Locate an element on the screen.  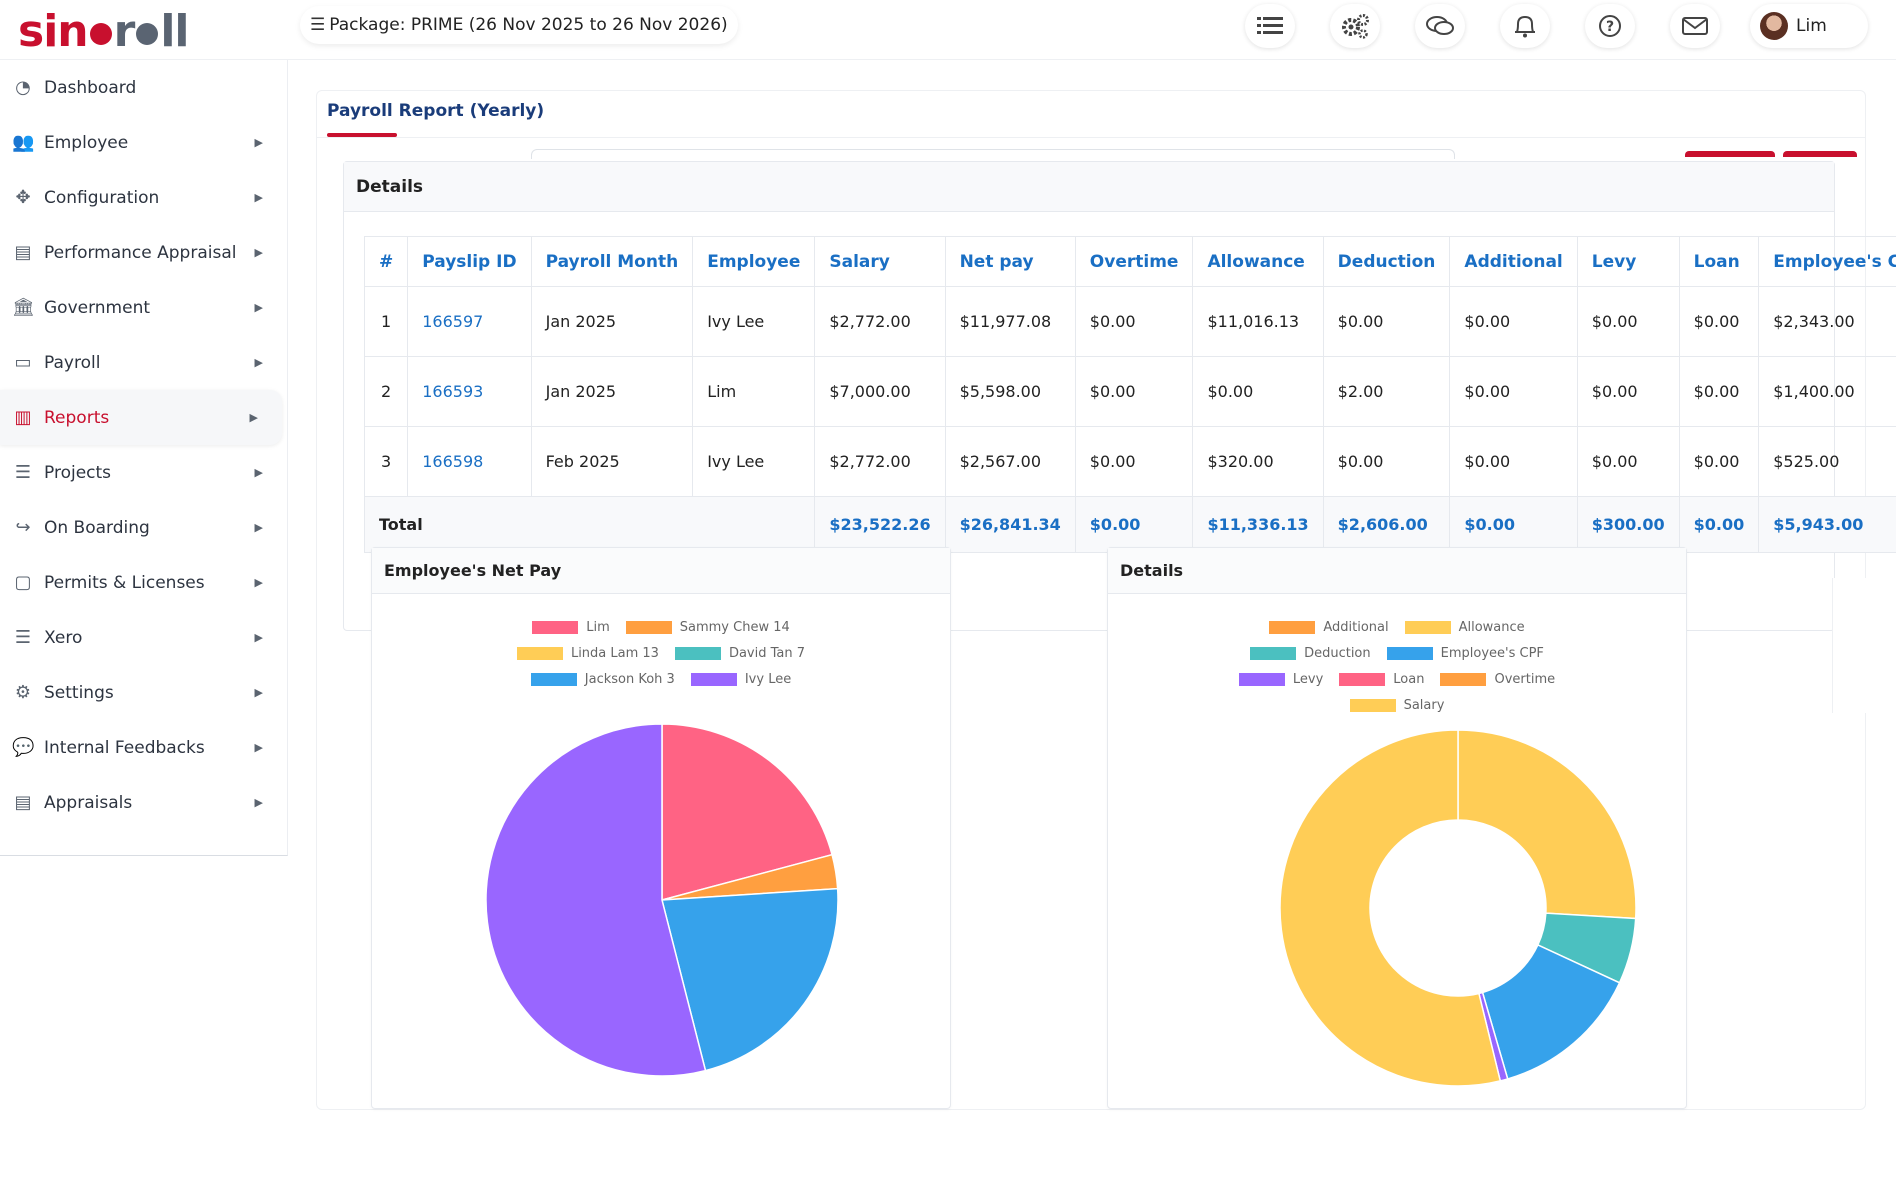
header-icon-group: ? is located at coordinates (1500, 26).